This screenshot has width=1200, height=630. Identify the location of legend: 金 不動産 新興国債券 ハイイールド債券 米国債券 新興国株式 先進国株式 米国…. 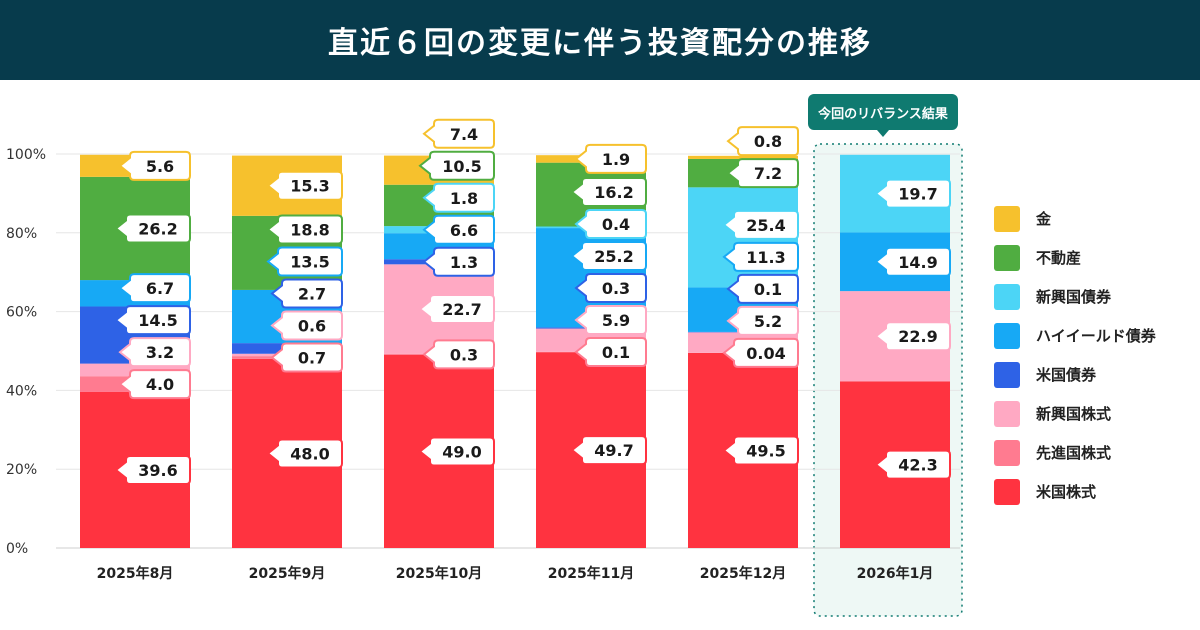
(1075, 355).